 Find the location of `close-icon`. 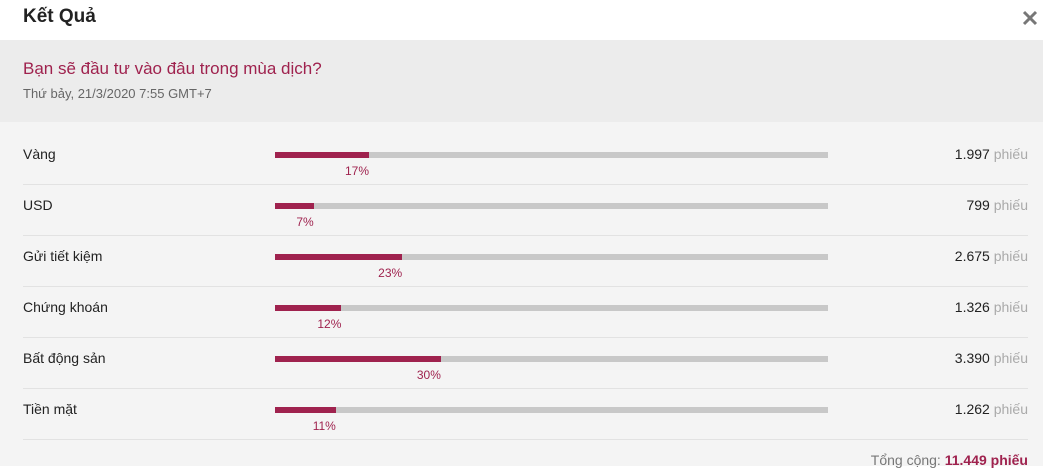

close-icon is located at coordinates (1030, 18).